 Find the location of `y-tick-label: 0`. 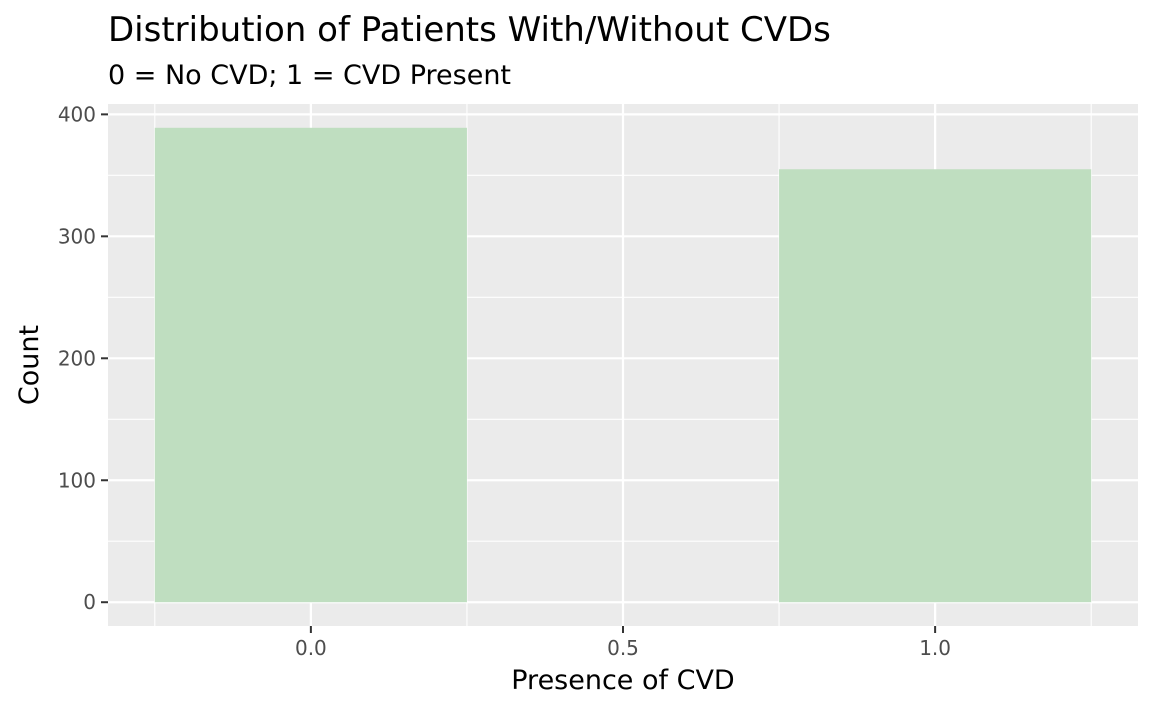

y-tick-label: 0 is located at coordinates (89, 602).